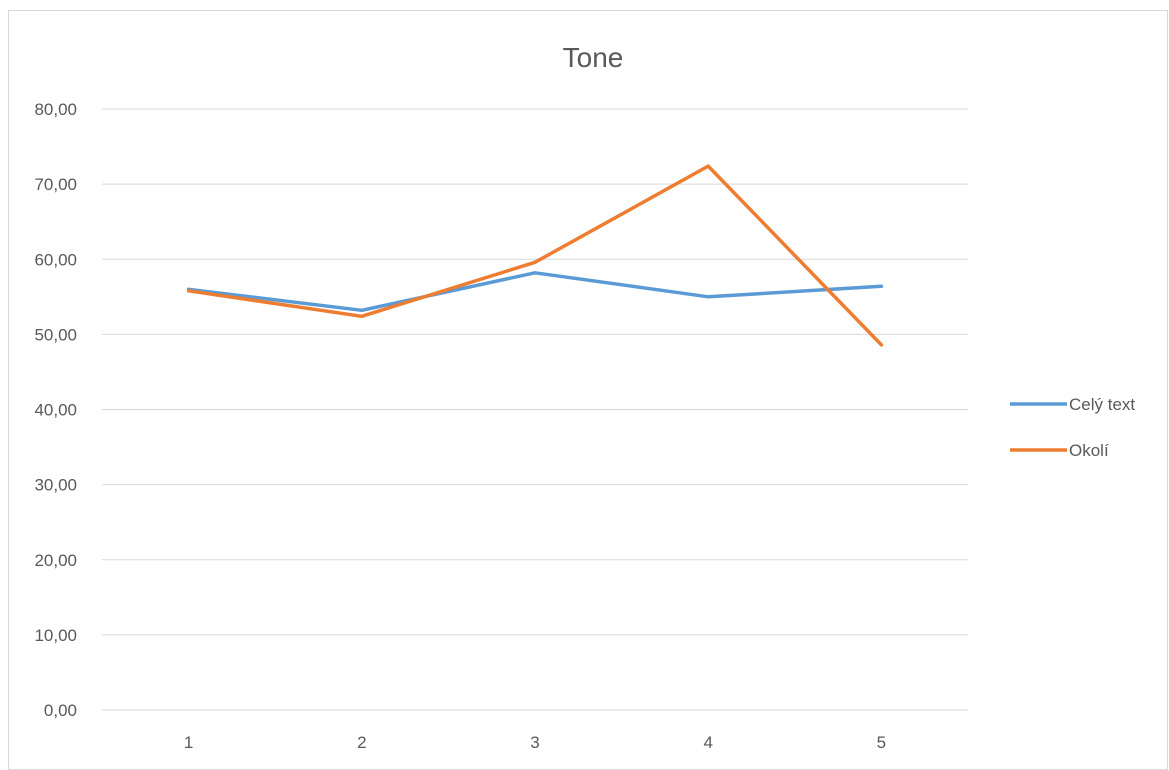 This screenshot has width=1169, height=770. I want to click on chart-title: Tone, so click(593, 57).